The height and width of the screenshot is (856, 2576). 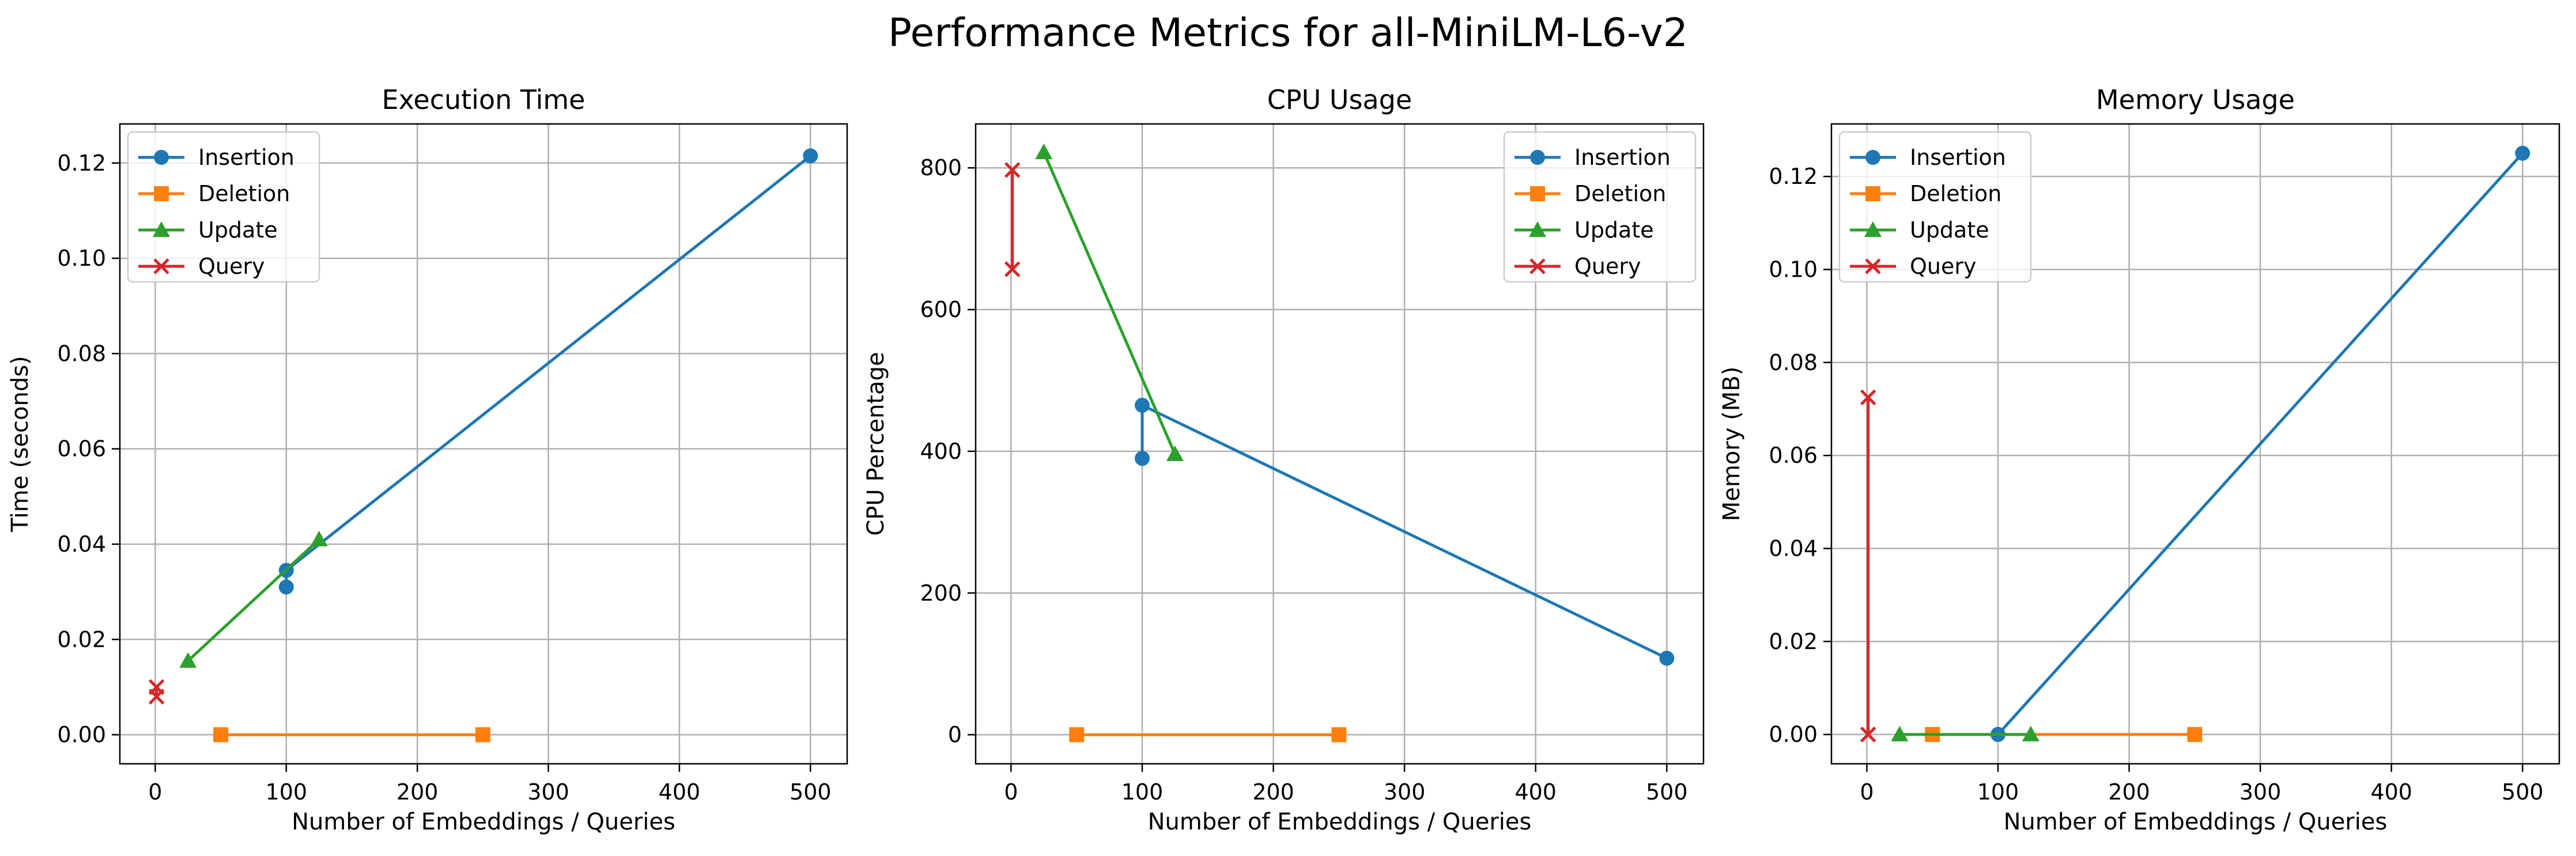 I want to click on y-tick-label: 200, so click(x=941, y=593).